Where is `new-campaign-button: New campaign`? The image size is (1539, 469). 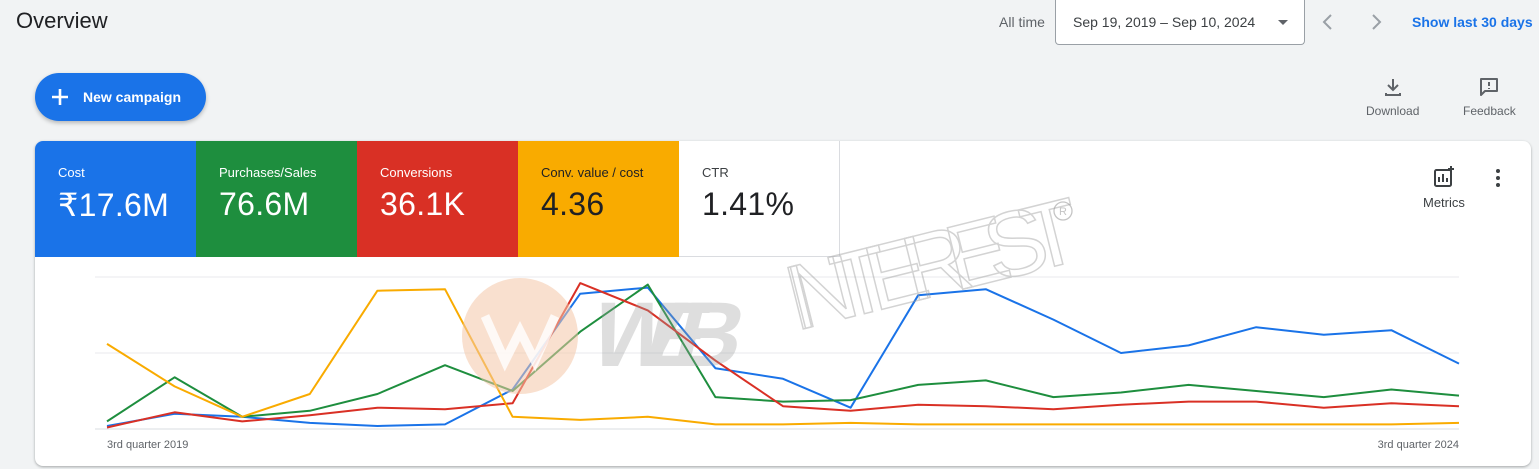 new-campaign-button: New campaign is located at coordinates (120, 97).